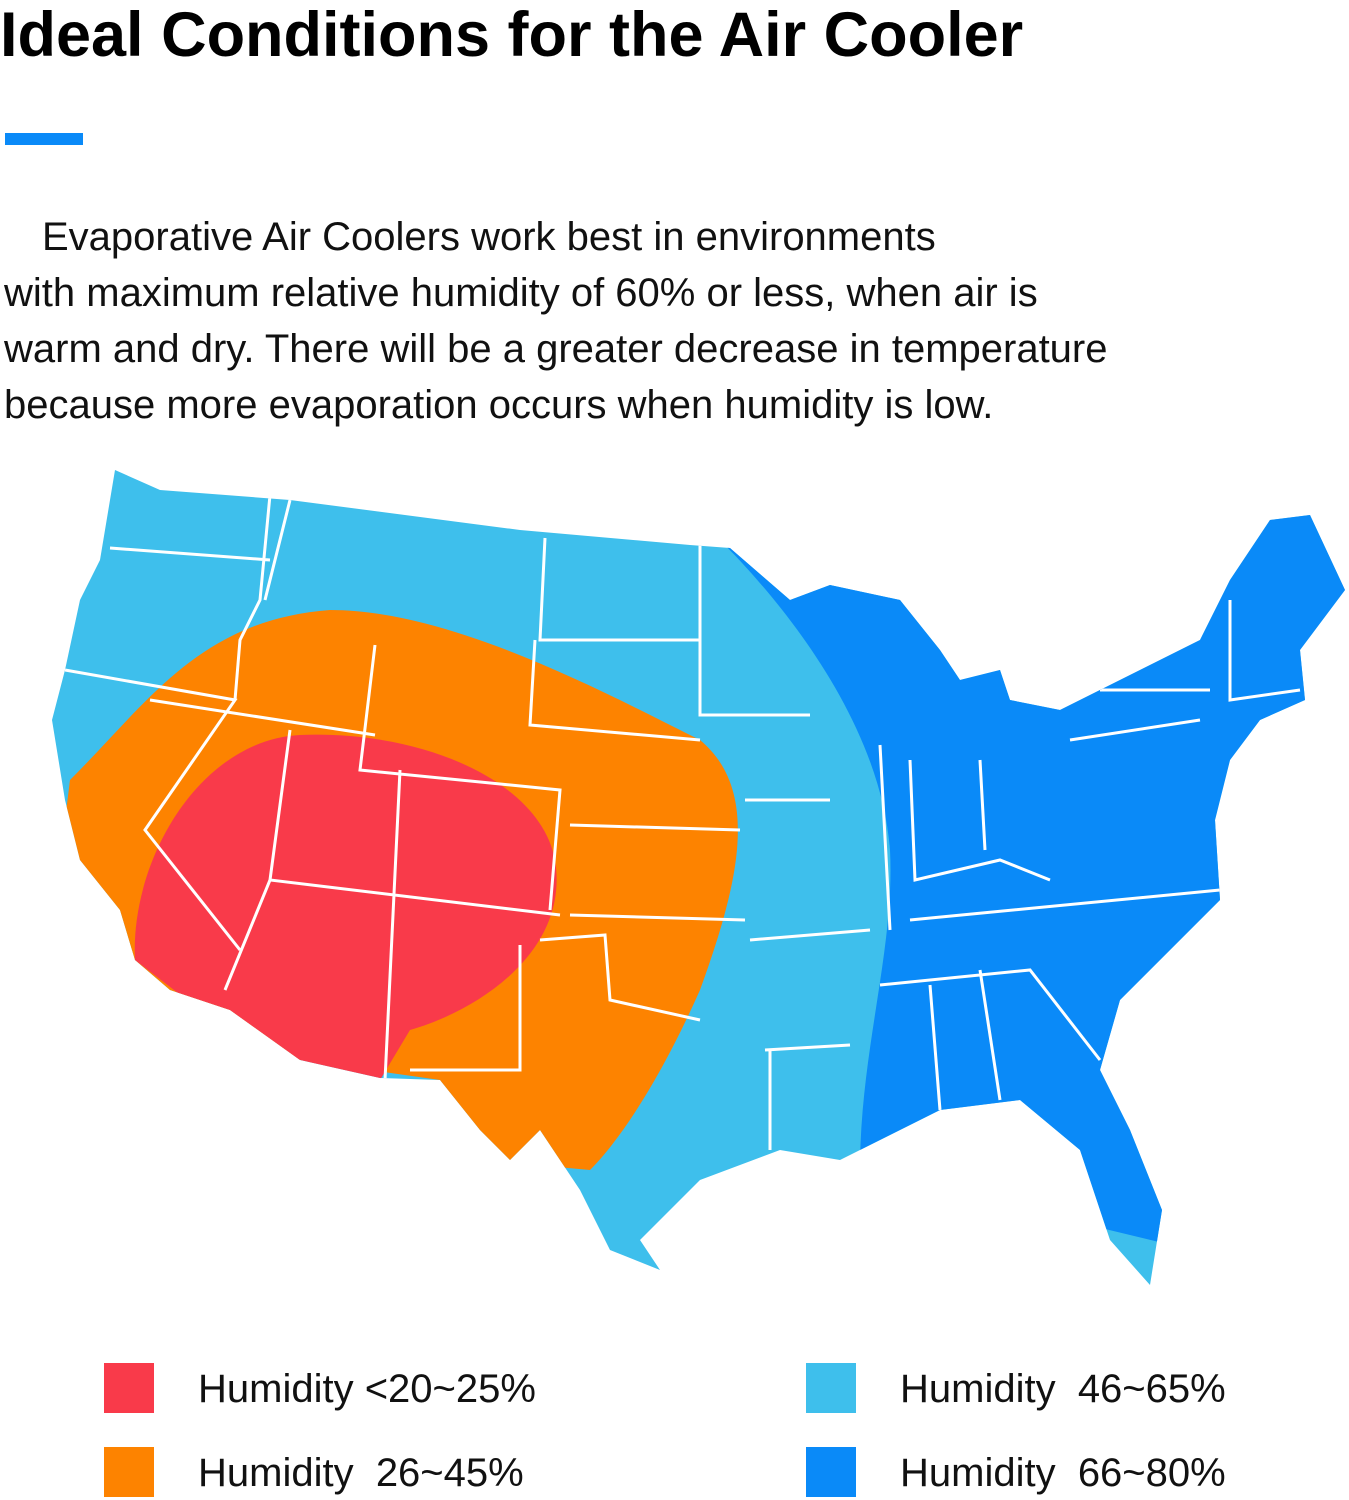 Image resolution: width=1349 pixels, height=1500 pixels. I want to click on legend-label: Humidity 46~65%, so click(1063, 1389).